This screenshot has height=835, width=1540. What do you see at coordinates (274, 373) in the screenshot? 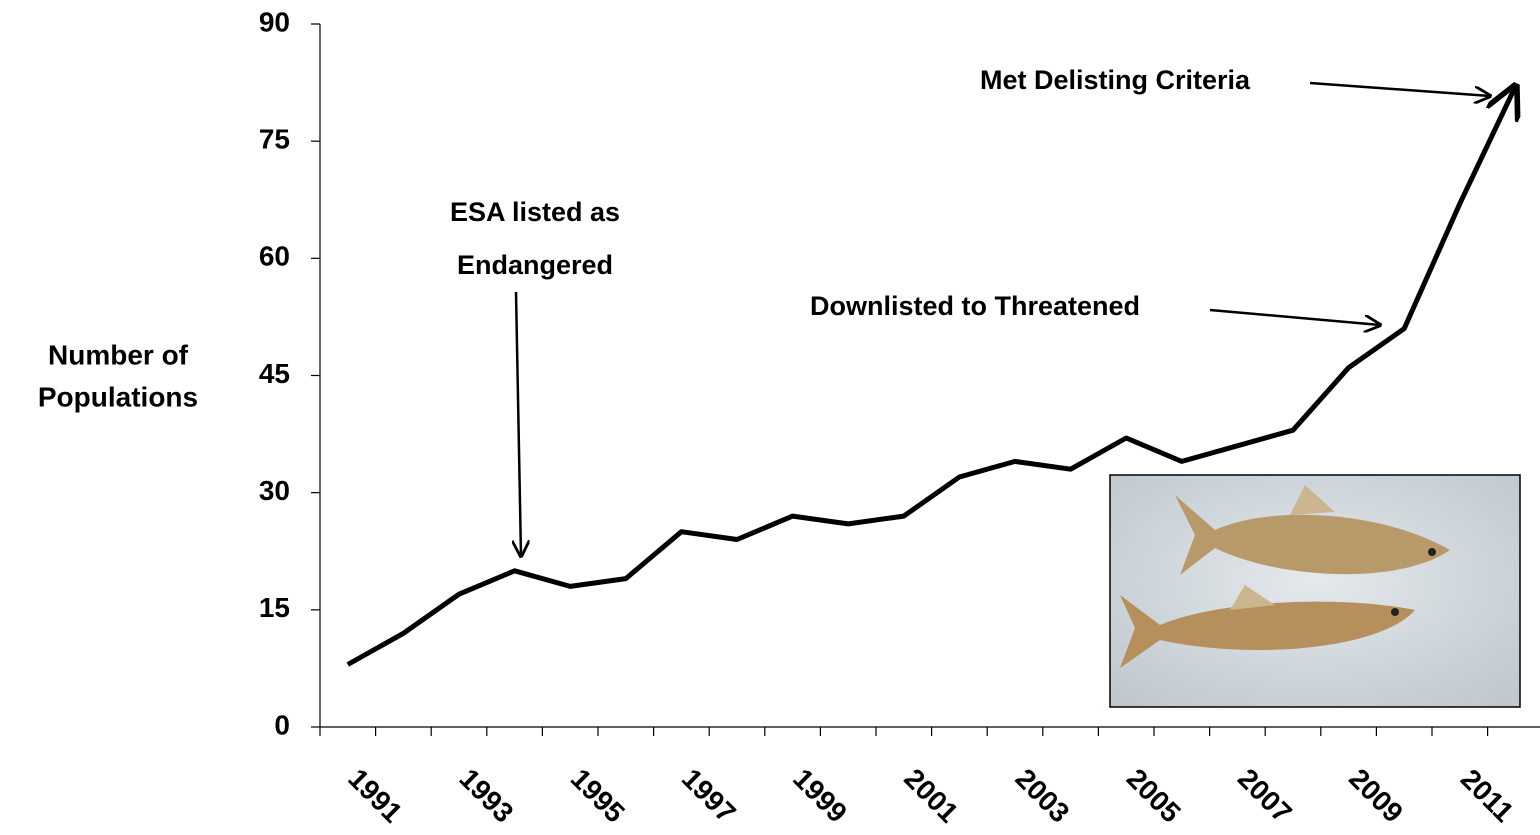
I see `y-tick-label: 45` at bounding box center [274, 373].